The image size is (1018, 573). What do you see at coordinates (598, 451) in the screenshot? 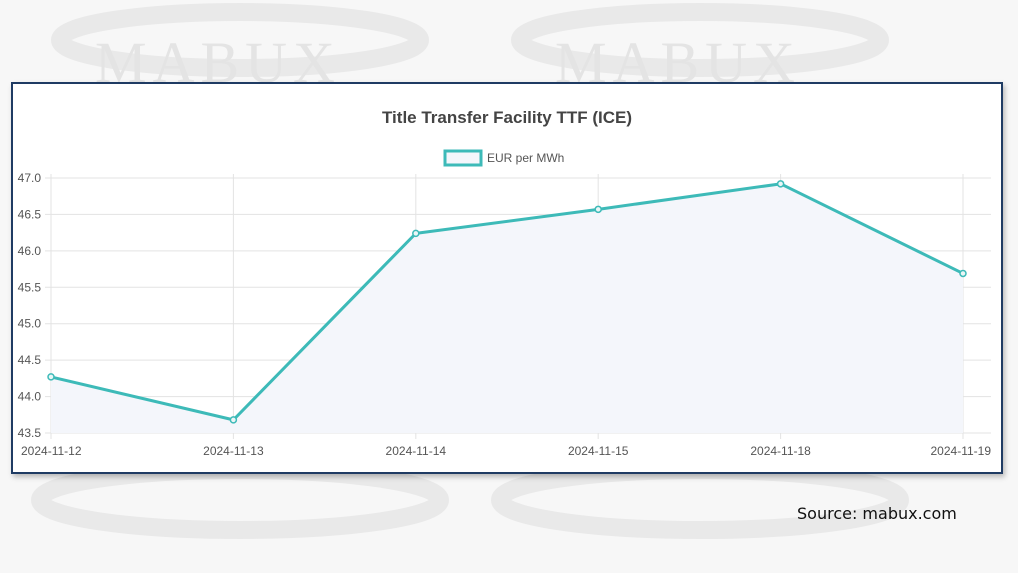
I see `x-tick-label: 2024-11-15` at bounding box center [598, 451].